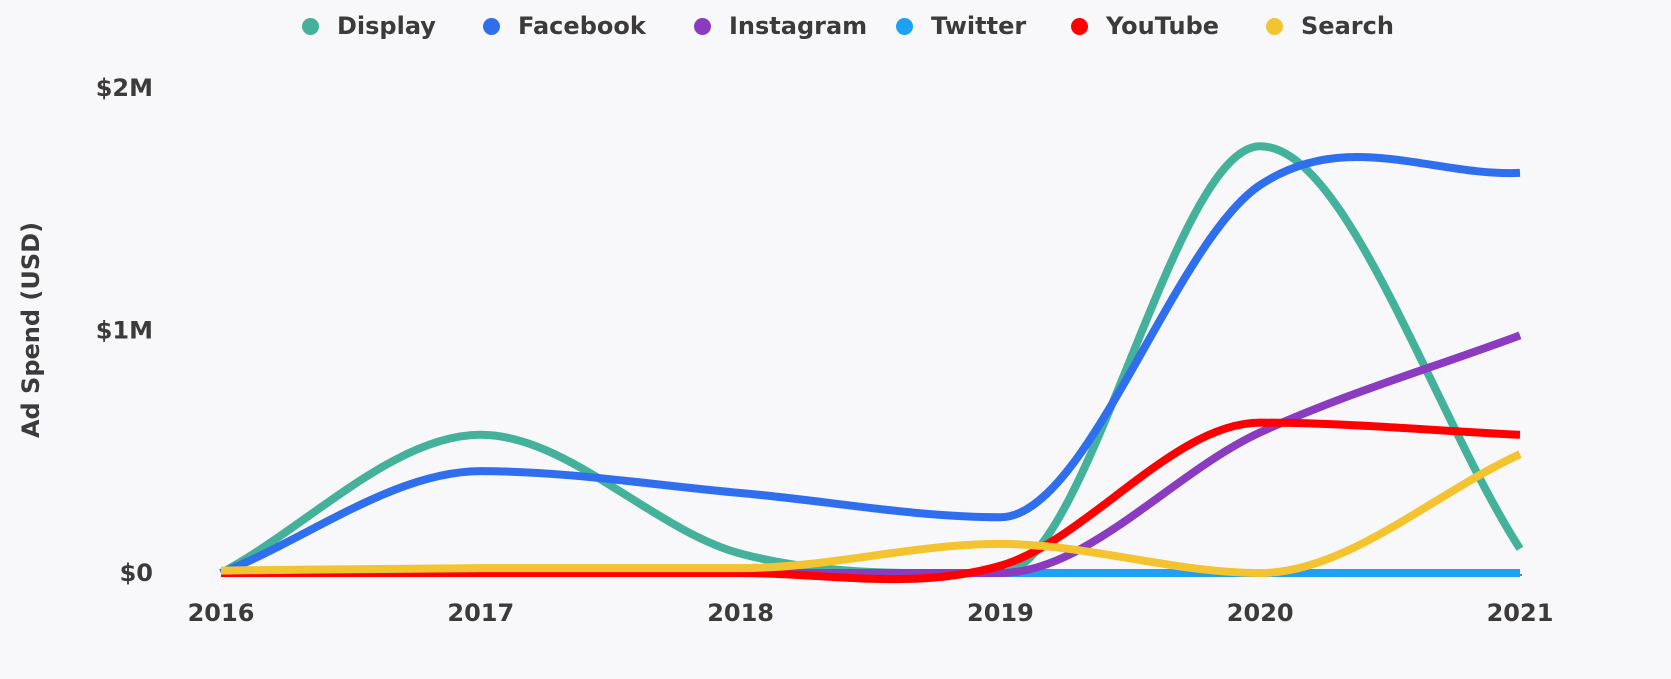 Image resolution: width=1671 pixels, height=679 pixels. I want to click on legend-item-youtube: YouTube, so click(1145, 26).